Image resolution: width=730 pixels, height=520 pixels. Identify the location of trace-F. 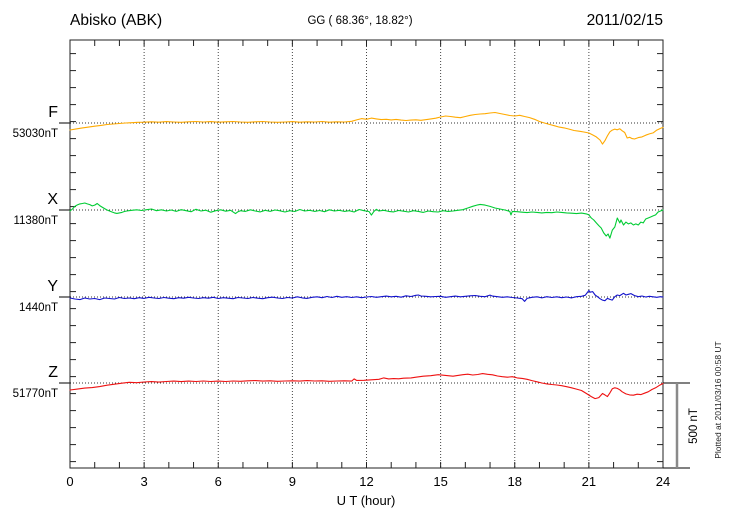
(366, 128).